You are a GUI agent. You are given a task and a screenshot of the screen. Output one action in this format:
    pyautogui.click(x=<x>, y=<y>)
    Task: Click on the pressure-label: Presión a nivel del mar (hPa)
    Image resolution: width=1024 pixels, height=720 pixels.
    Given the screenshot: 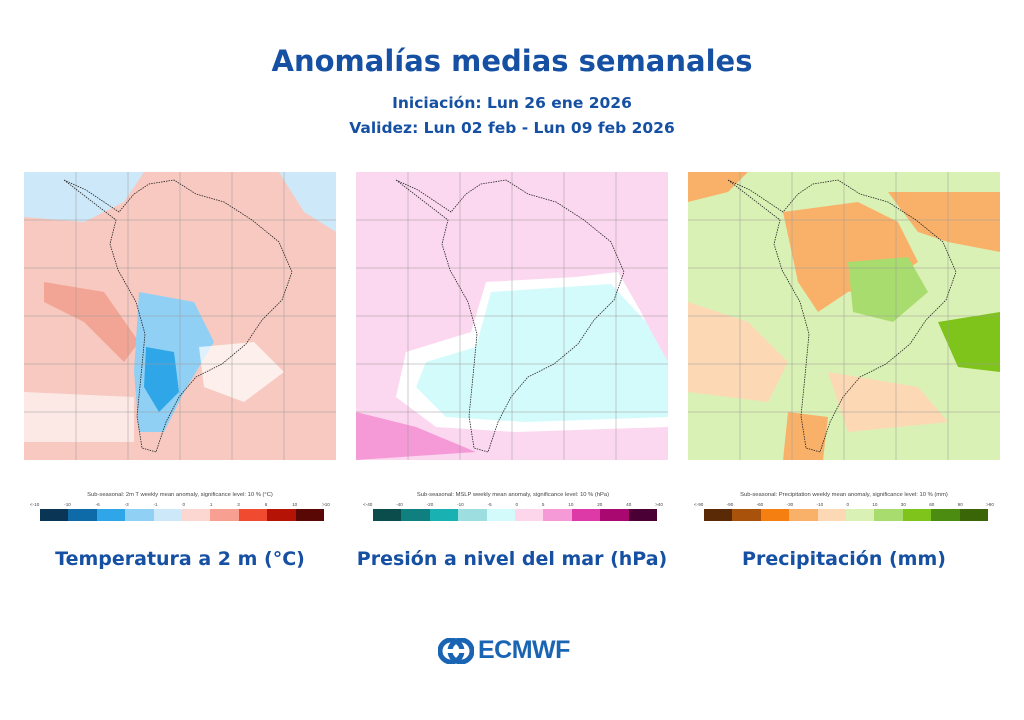 What is the action you would take?
    pyautogui.click(x=512, y=559)
    